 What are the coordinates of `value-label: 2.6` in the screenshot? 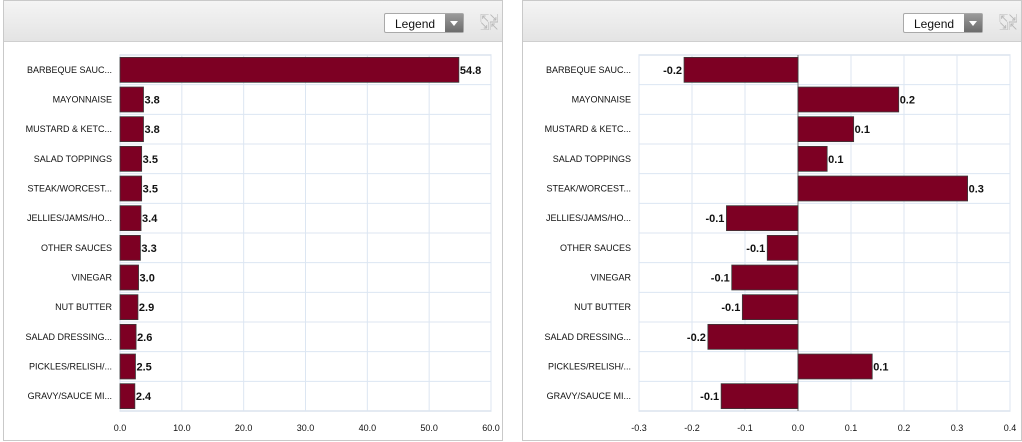 It's located at (144, 338).